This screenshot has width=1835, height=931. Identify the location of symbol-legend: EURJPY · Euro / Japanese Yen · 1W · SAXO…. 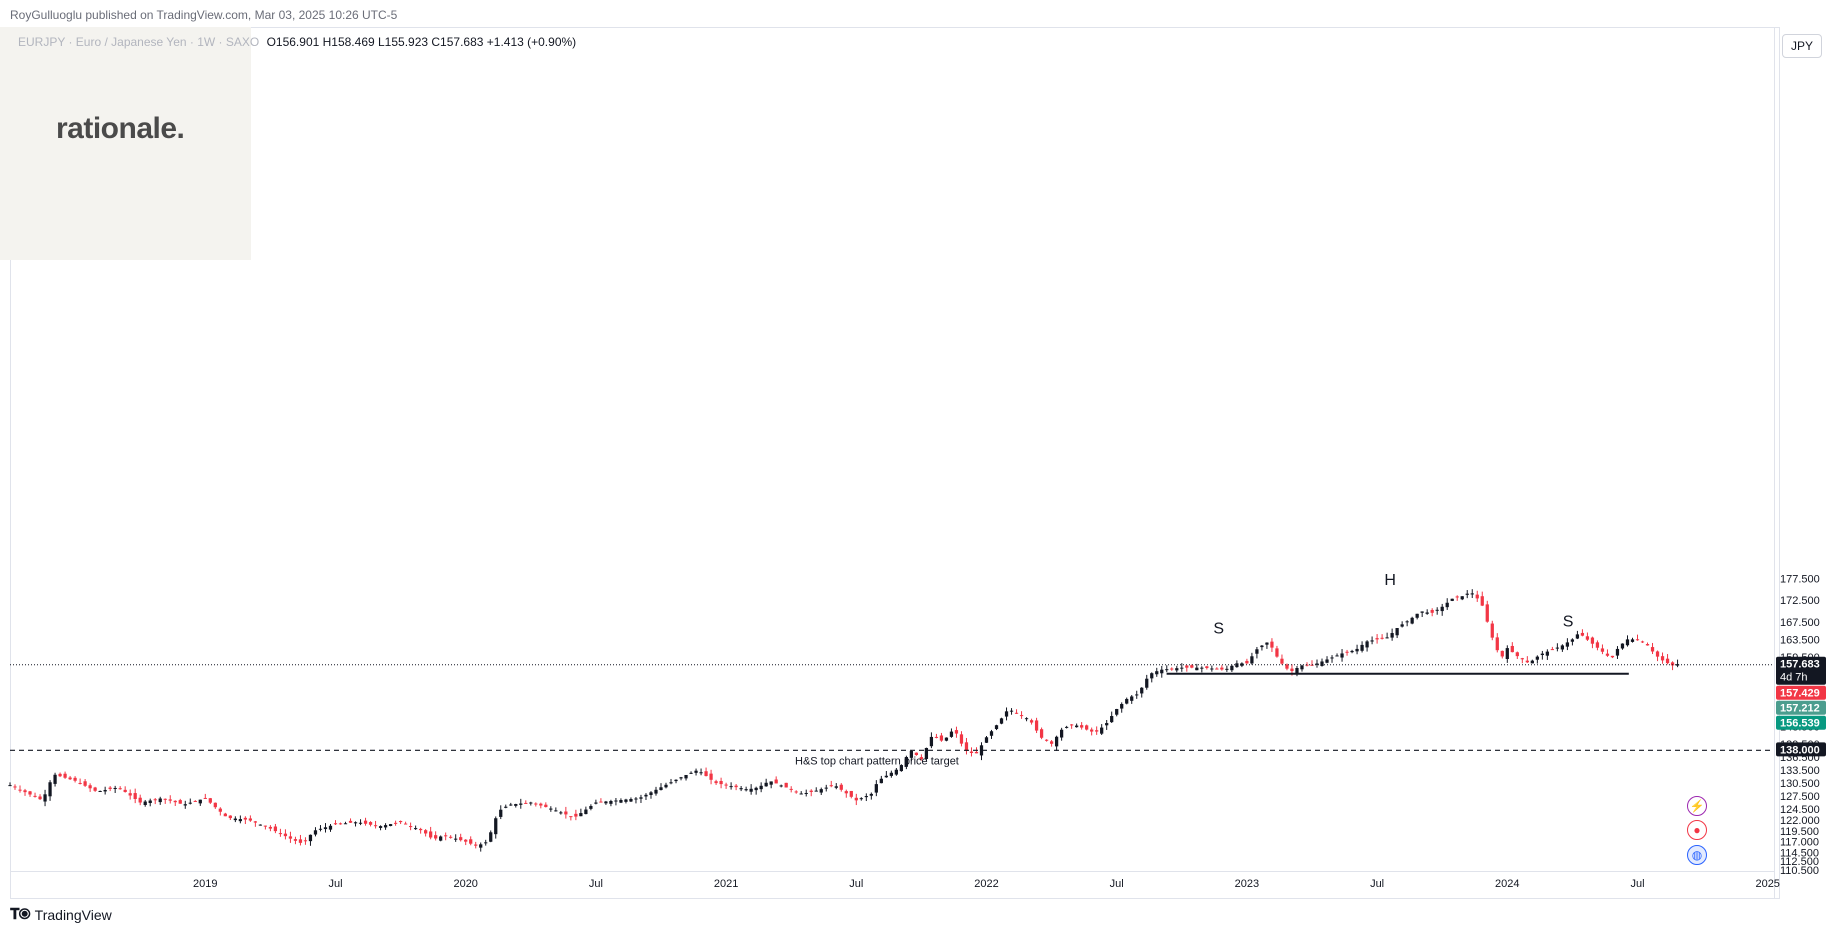
(297, 42).